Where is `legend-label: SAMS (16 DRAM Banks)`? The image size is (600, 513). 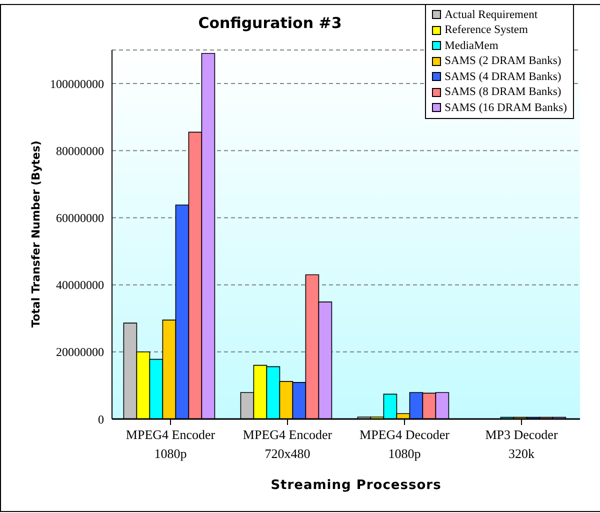 legend-label: SAMS (16 DRAM Banks) is located at coordinates (505, 108).